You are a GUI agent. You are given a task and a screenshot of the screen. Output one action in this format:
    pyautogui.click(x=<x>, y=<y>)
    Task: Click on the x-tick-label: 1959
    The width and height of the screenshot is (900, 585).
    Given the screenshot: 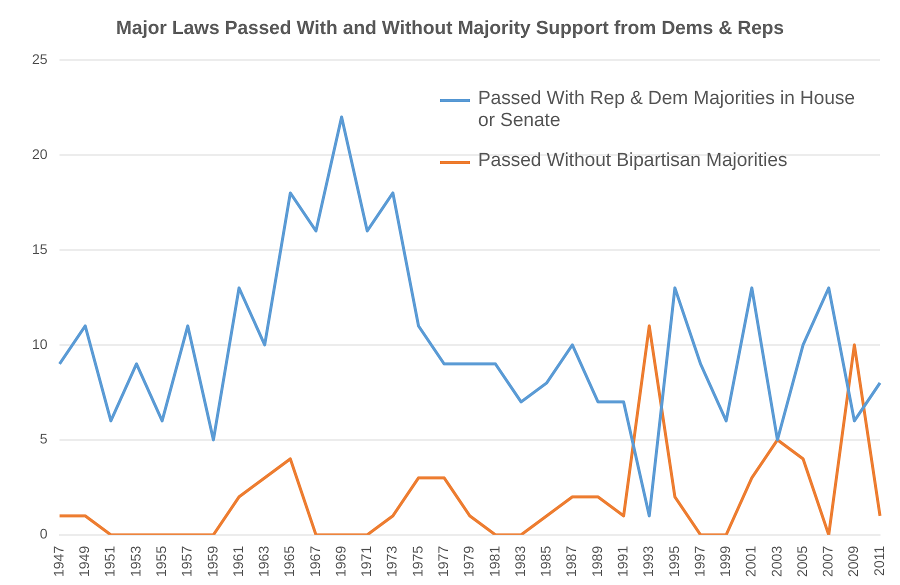 What is the action you would take?
    pyautogui.click(x=212, y=562)
    